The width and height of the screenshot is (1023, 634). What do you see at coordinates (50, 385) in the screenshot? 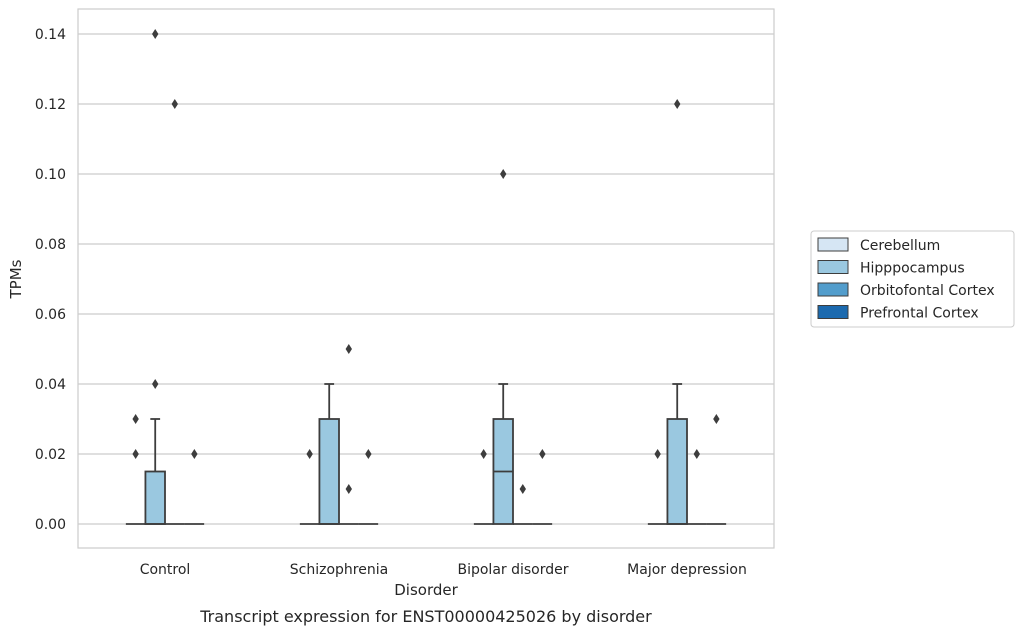
I see `y-tick-label: 0.04` at bounding box center [50, 385].